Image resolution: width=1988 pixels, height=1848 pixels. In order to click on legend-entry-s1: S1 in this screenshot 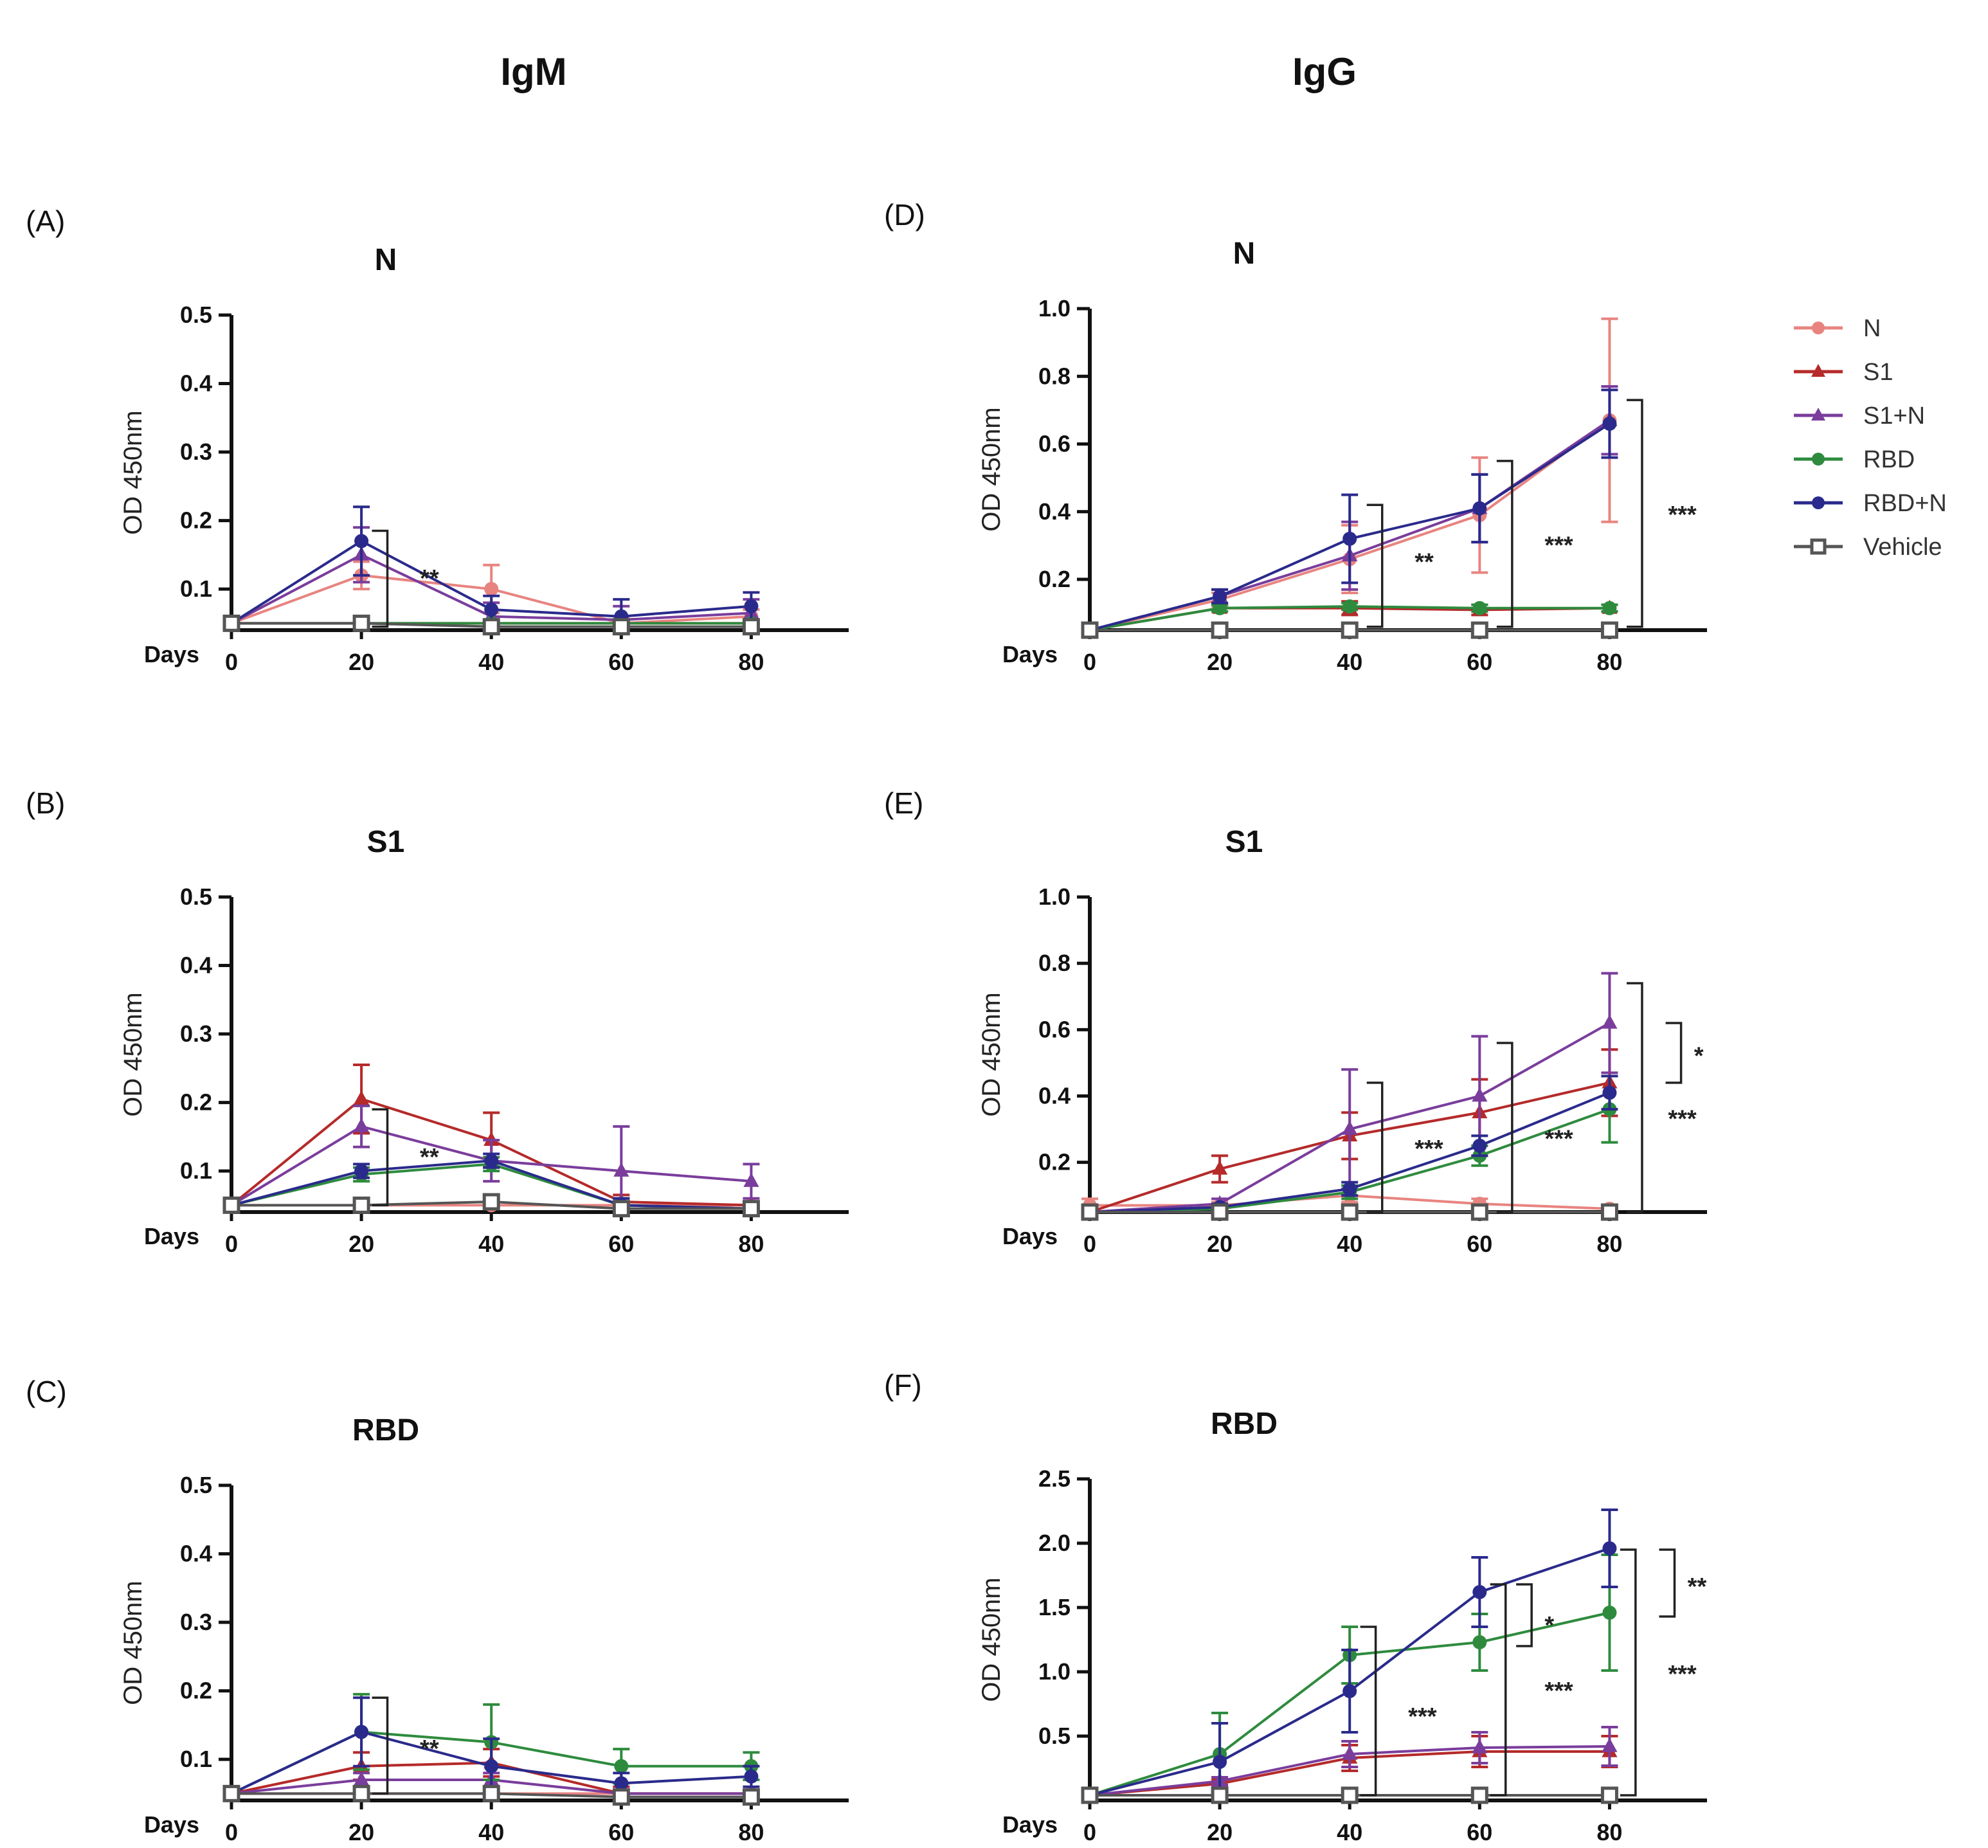, I will do `click(1843, 372)`.